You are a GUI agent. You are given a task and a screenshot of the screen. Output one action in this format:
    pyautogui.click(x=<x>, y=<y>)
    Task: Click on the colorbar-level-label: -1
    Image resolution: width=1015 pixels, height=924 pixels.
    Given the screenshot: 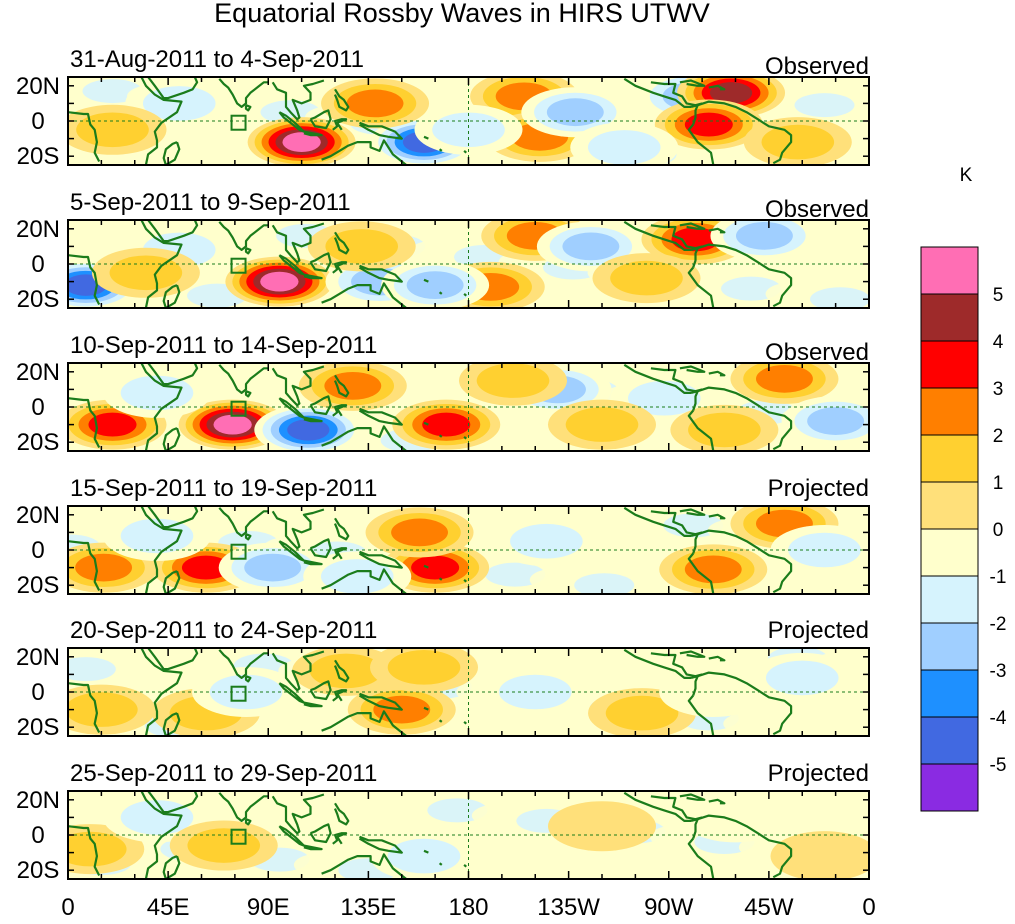 What is the action you would take?
    pyautogui.click(x=998, y=577)
    